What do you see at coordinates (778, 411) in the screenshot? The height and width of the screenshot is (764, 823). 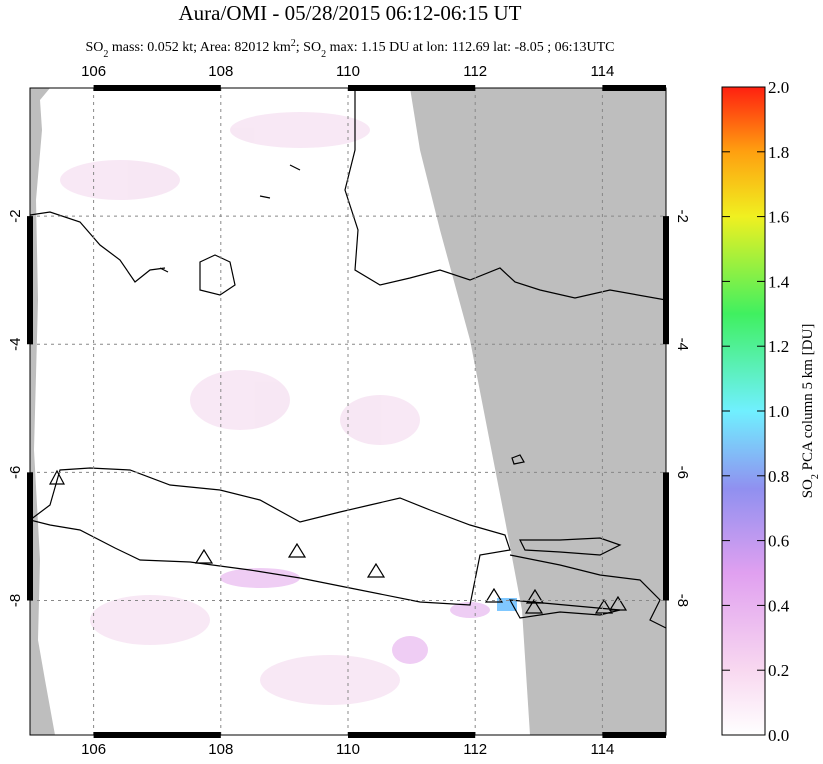 I see `colorbar-tick-label: 1.0` at bounding box center [778, 411].